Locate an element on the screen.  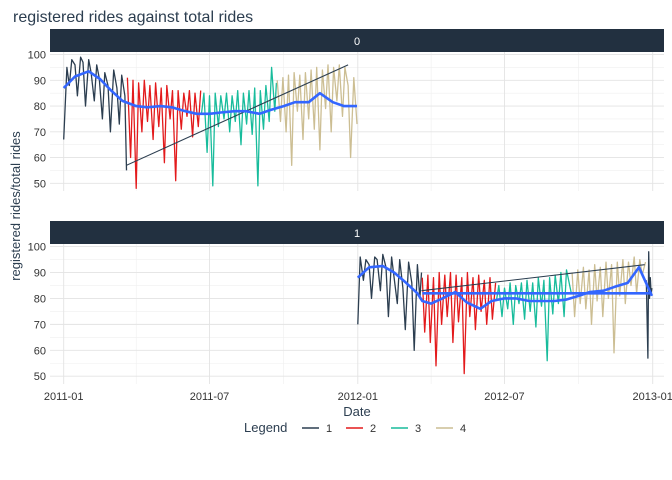
facet-0-y-tick-labels: 50 60 70 80 90 100 is located at coordinates (37, 120).